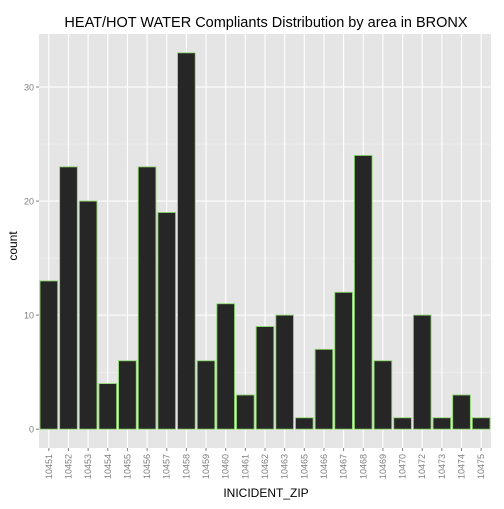  What do you see at coordinates (462, 466) in the screenshot?
I see `x-tick-label: 10474` at bounding box center [462, 466].